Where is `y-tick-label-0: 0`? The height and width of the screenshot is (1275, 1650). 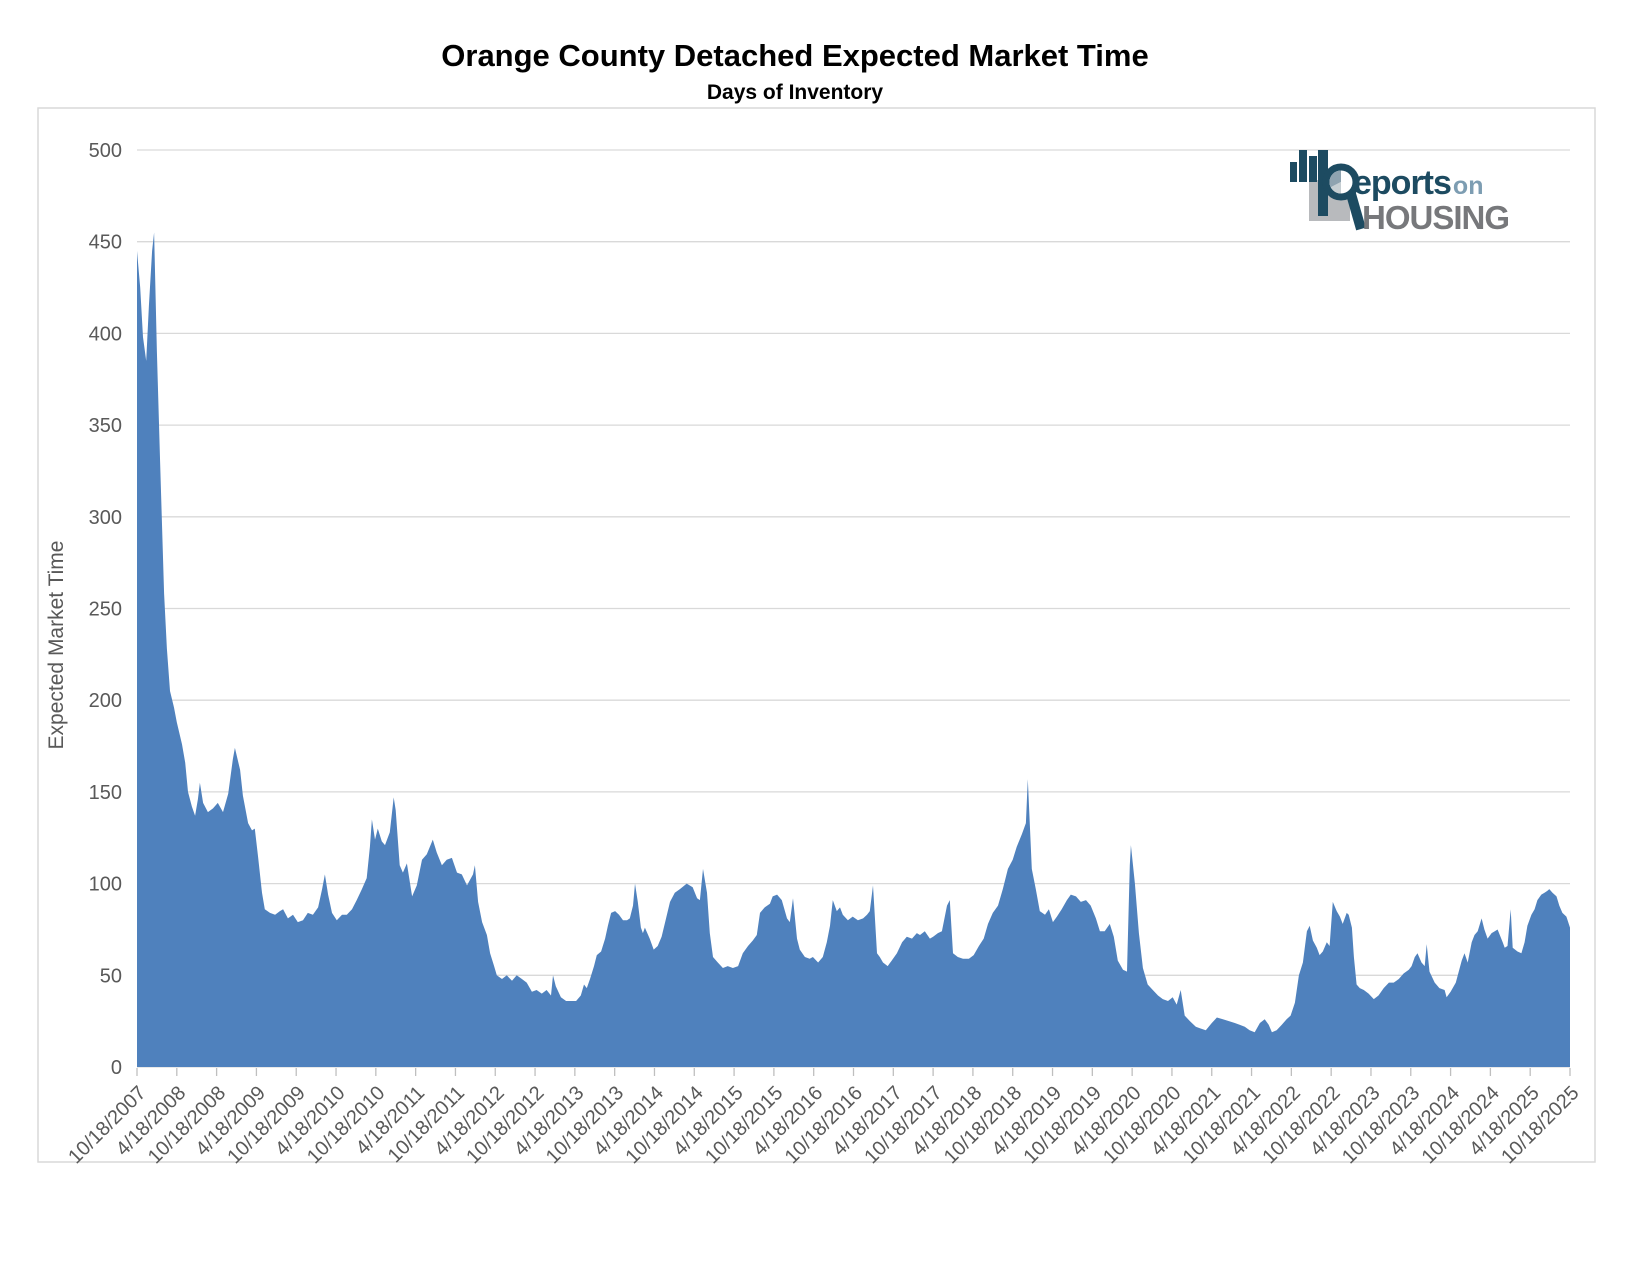 y-tick-label-0: 0 is located at coordinates (116, 1068).